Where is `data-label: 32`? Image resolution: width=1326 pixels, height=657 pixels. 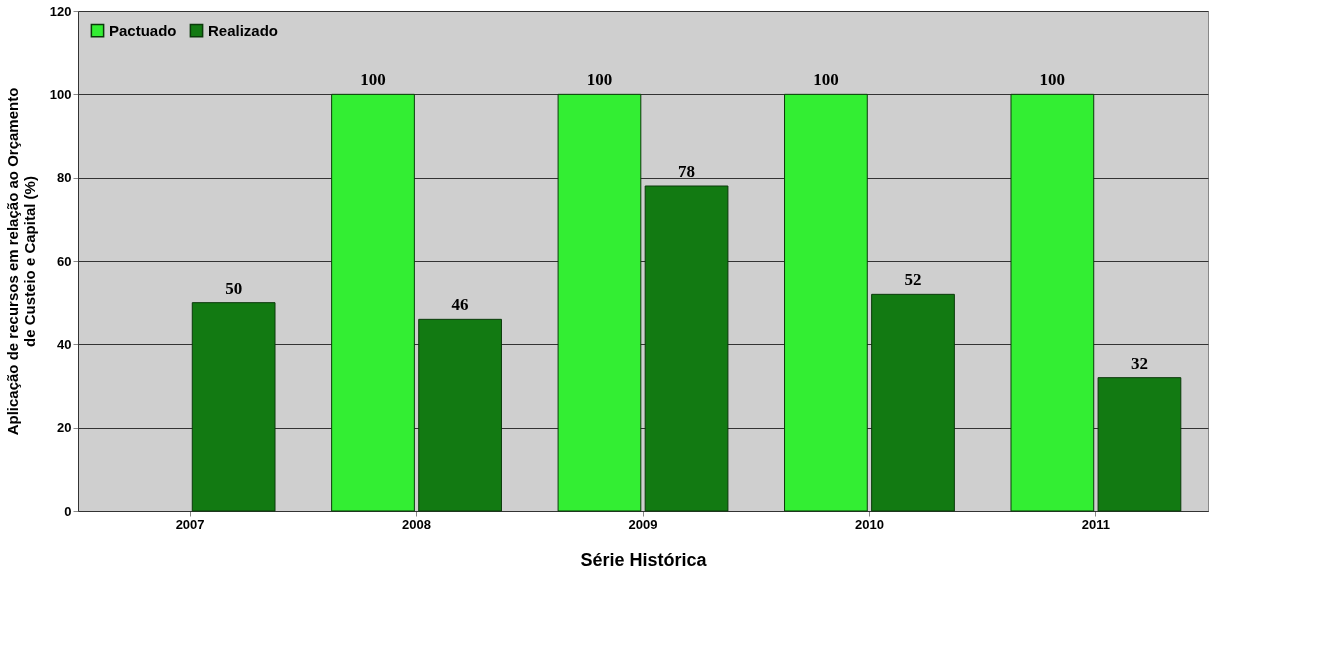 data-label: 32 is located at coordinates (1139, 363).